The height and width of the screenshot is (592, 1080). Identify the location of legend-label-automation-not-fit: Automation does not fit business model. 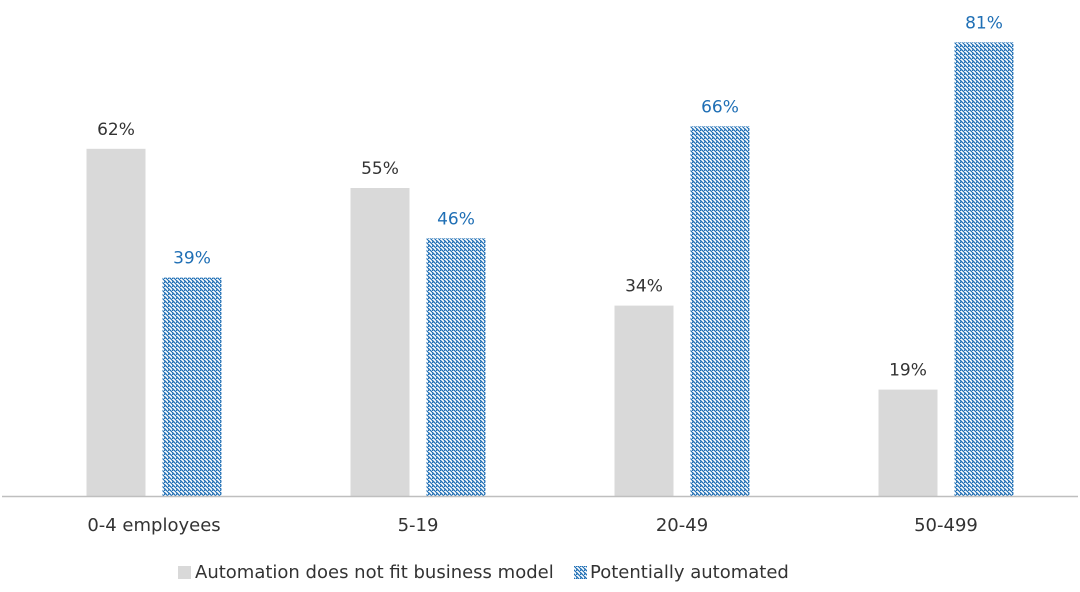
(374, 572).